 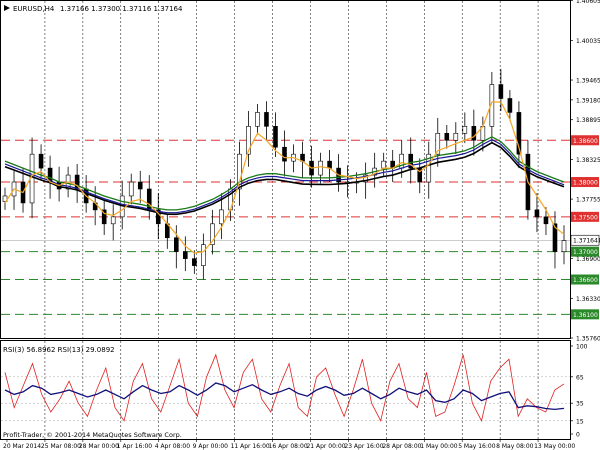 I want to click on level-label: 1.38600, so click(x=585, y=141).